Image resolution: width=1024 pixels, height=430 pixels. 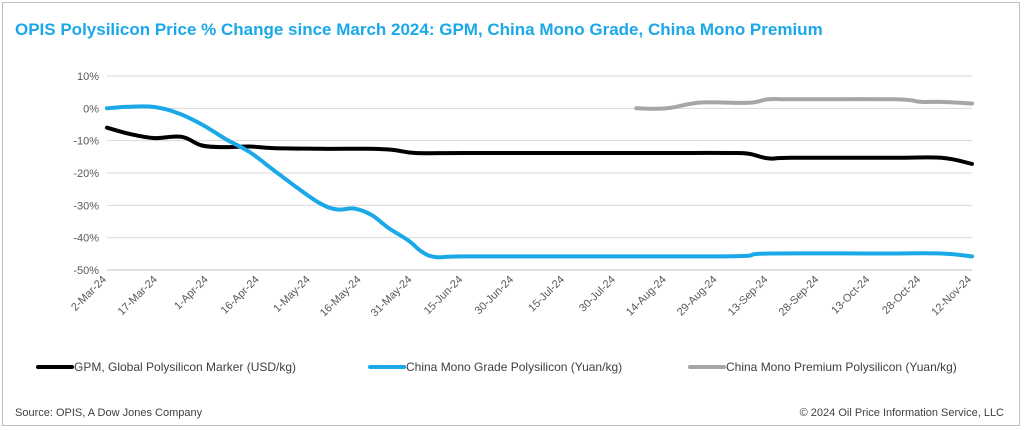 I want to click on x-tick-label: 16-May-24, so click(x=341, y=297).